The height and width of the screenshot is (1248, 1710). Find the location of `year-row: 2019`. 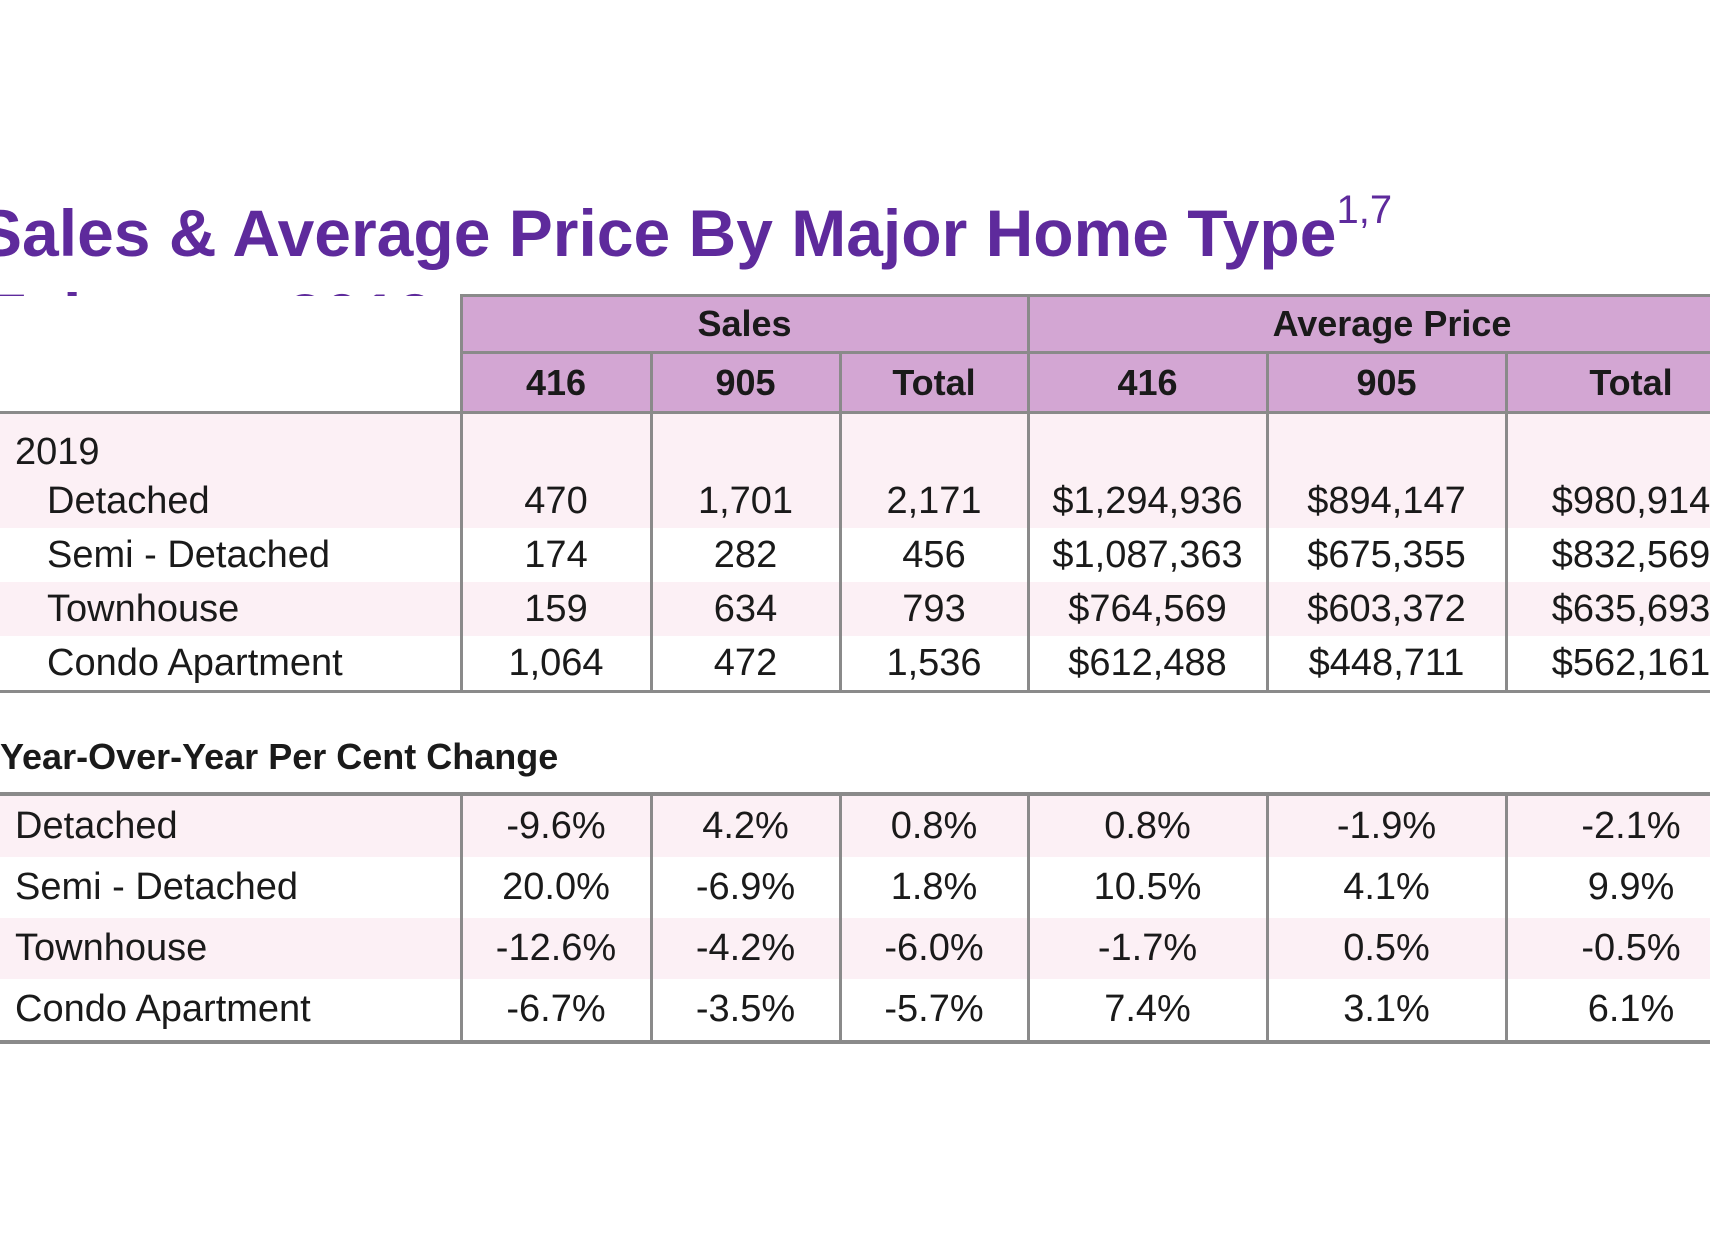

year-row: 2019 is located at coordinates (855, 443).